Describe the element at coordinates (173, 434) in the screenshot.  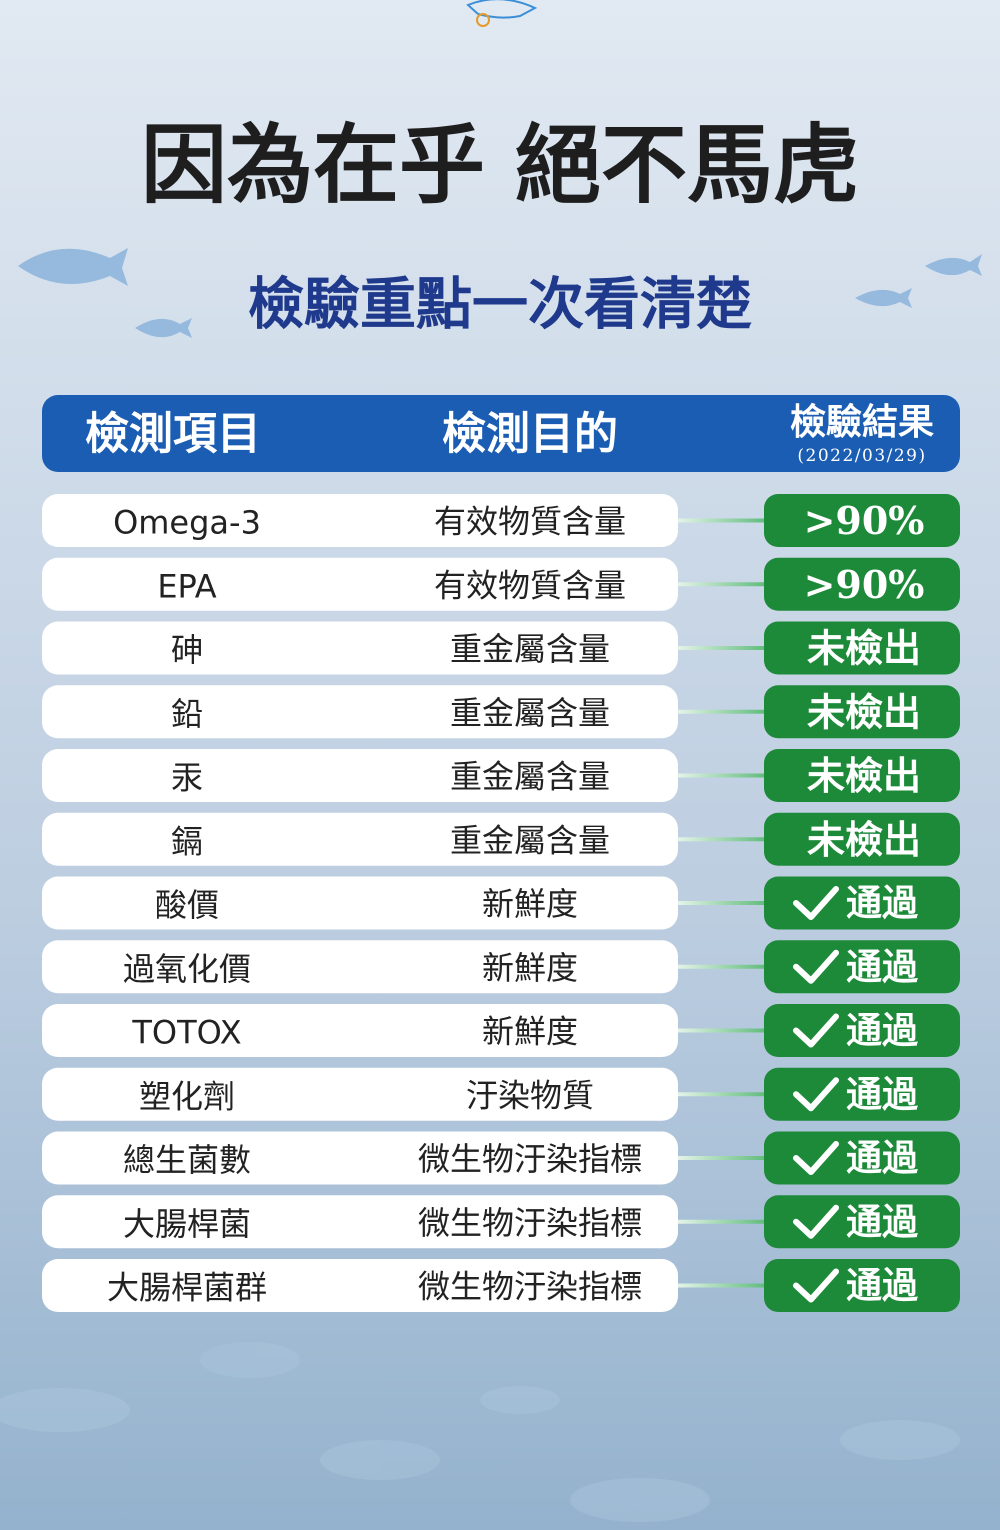
I see `column-header: 檢測項目` at that location.